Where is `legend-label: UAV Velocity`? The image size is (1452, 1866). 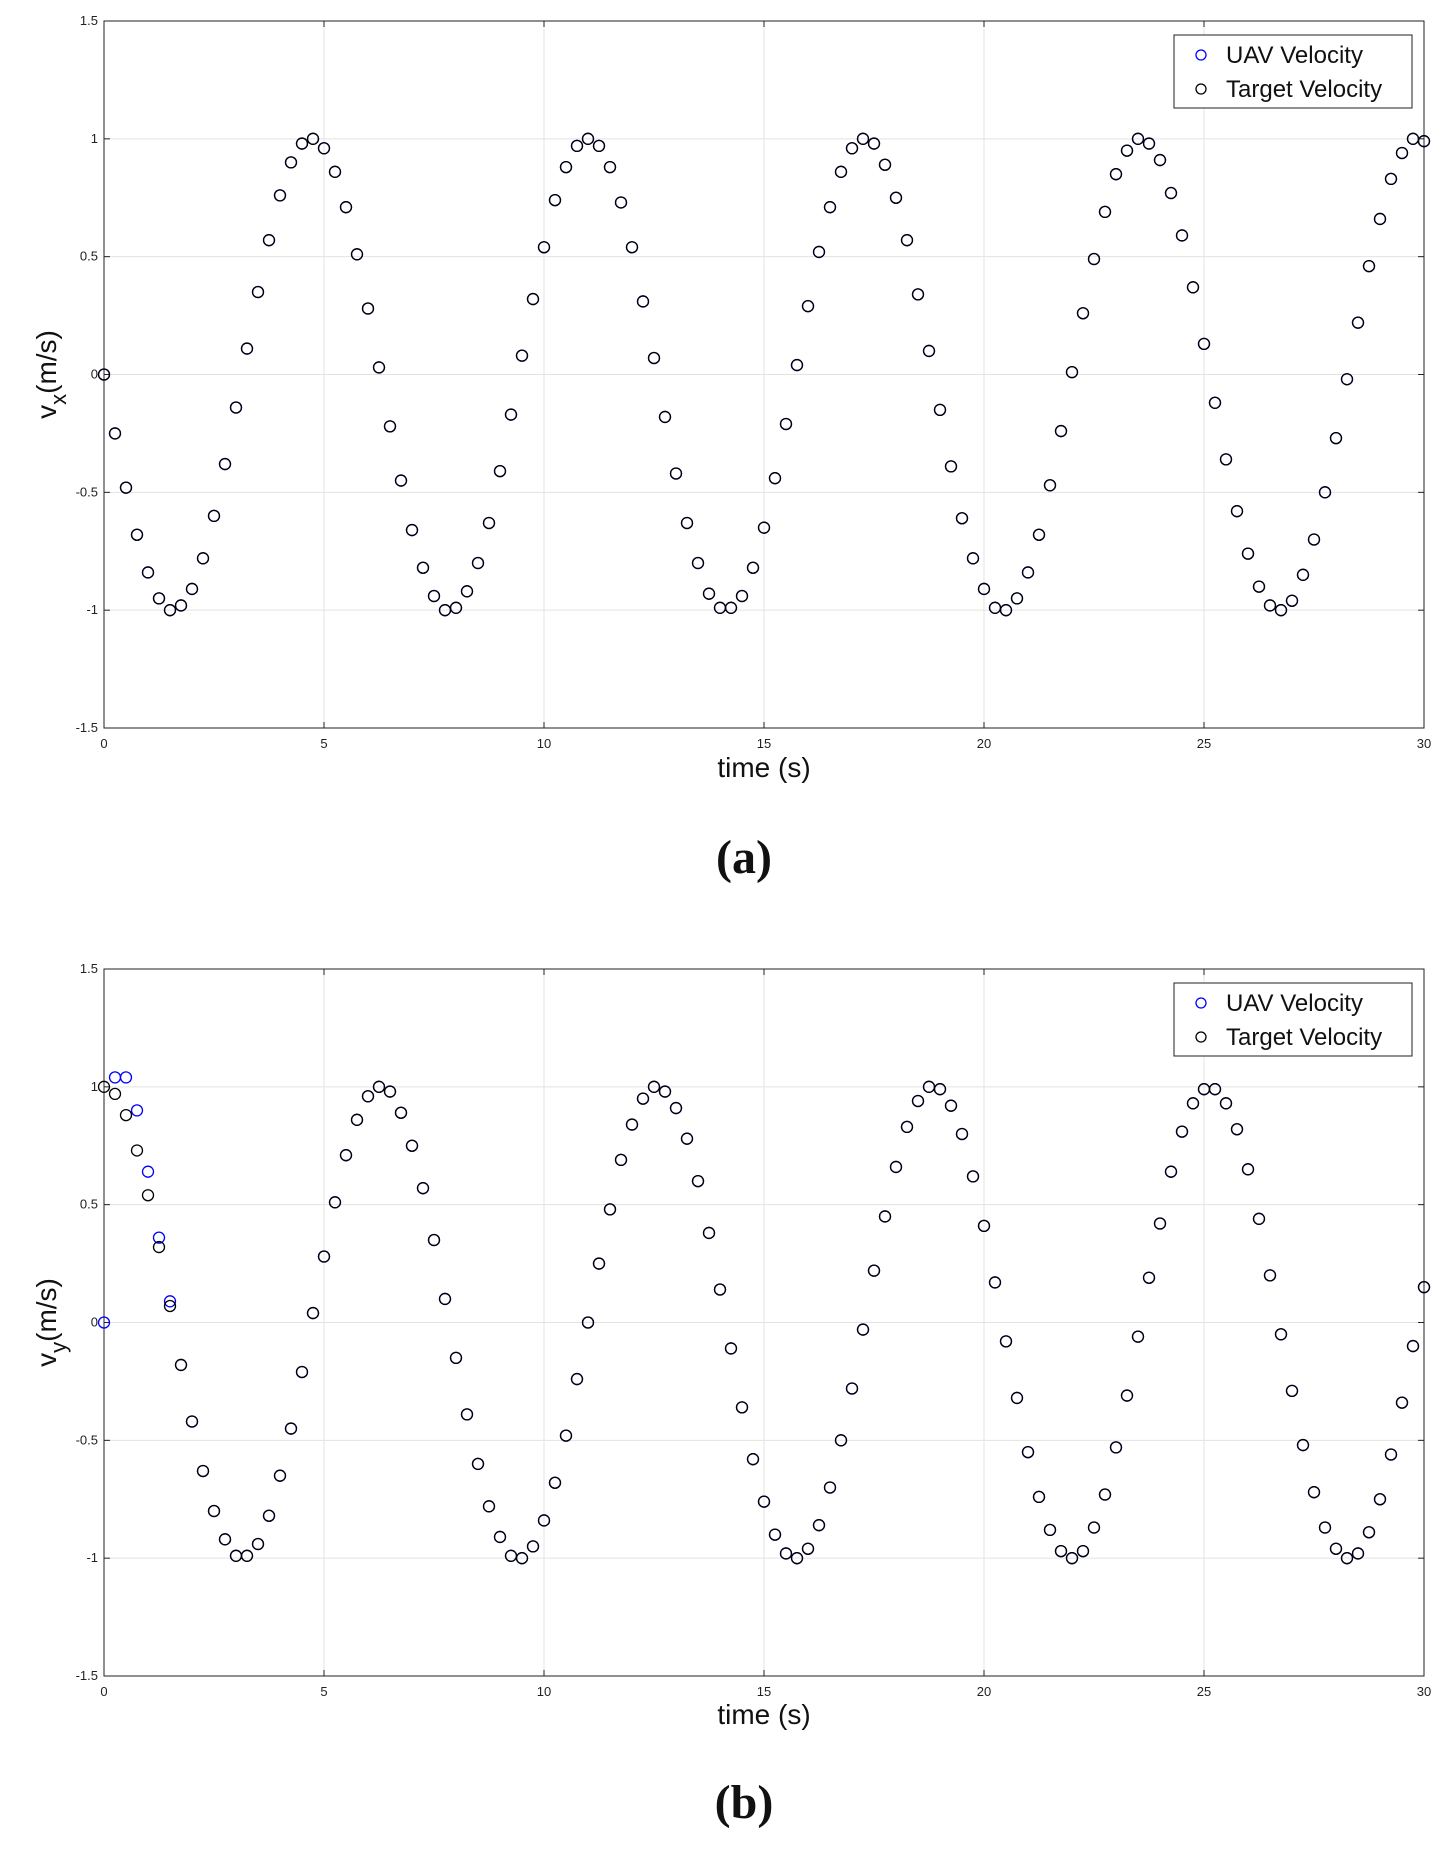 legend-label: UAV Velocity is located at coordinates (1294, 55).